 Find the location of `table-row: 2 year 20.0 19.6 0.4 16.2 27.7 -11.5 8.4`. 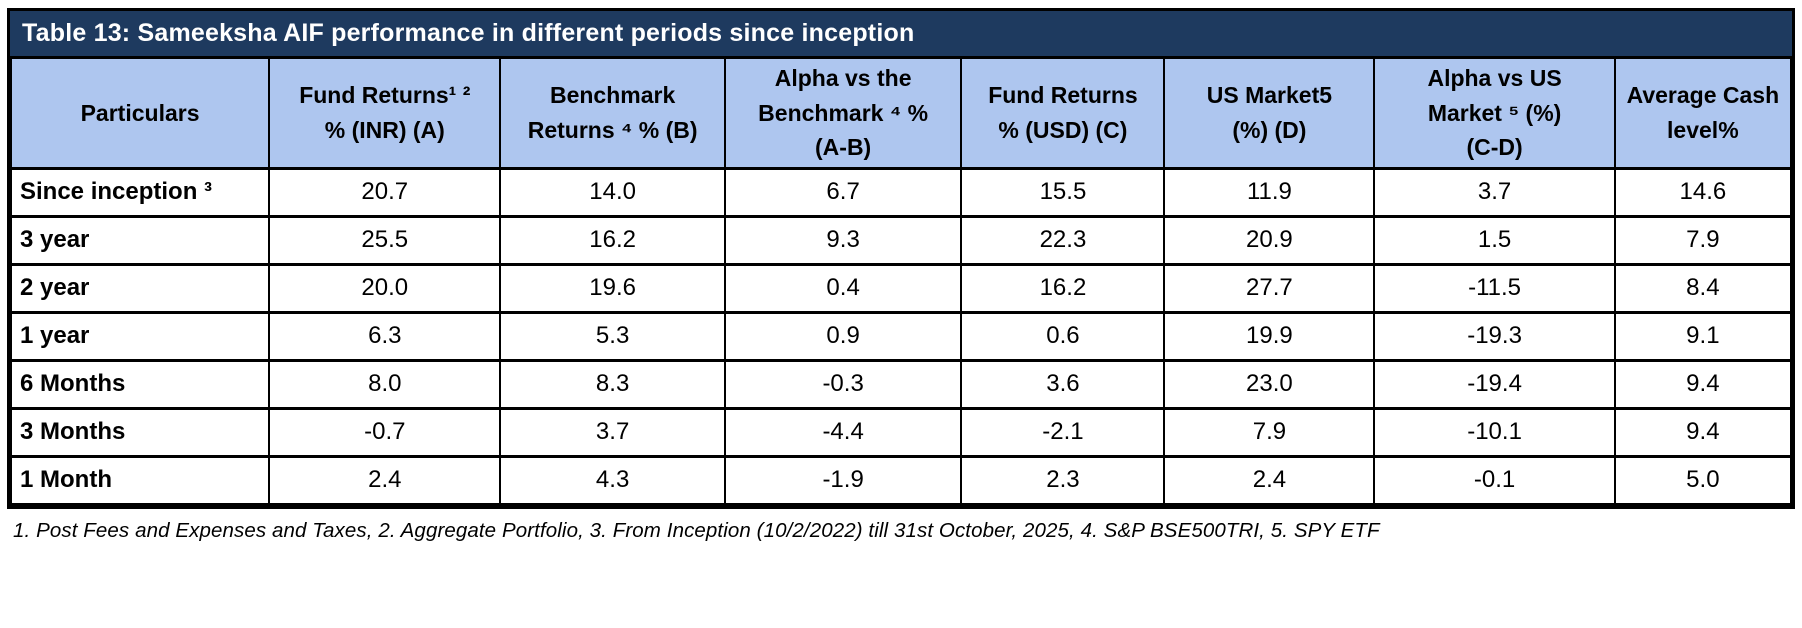

table-row: 2 year 20.0 19.6 0.4 16.2 27.7 -11.5 8.4 is located at coordinates (901, 288).